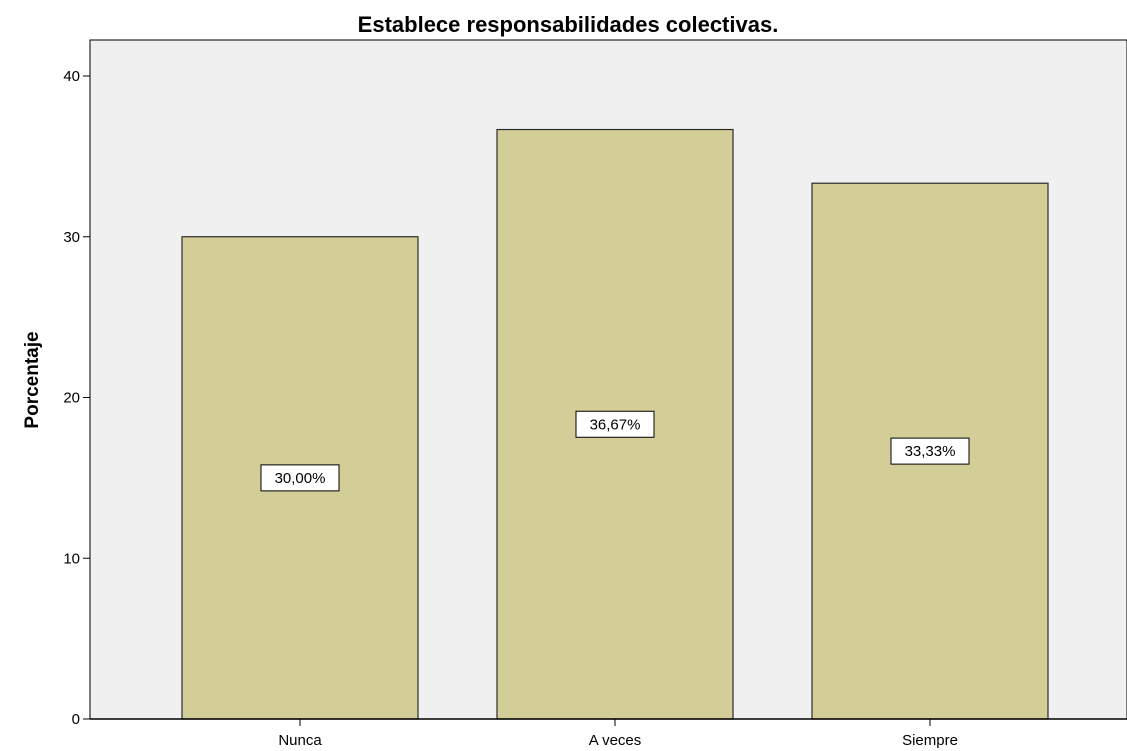 This screenshot has width=1127, height=751. I want to click on y-tick-label: 30, so click(71, 237).